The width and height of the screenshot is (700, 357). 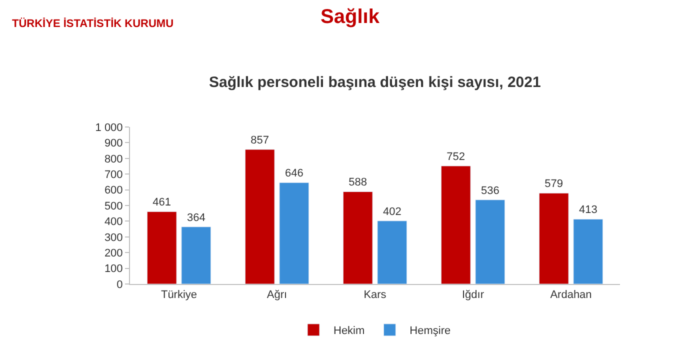 I want to click on y-tick-label: 100, so click(x=113, y=269).